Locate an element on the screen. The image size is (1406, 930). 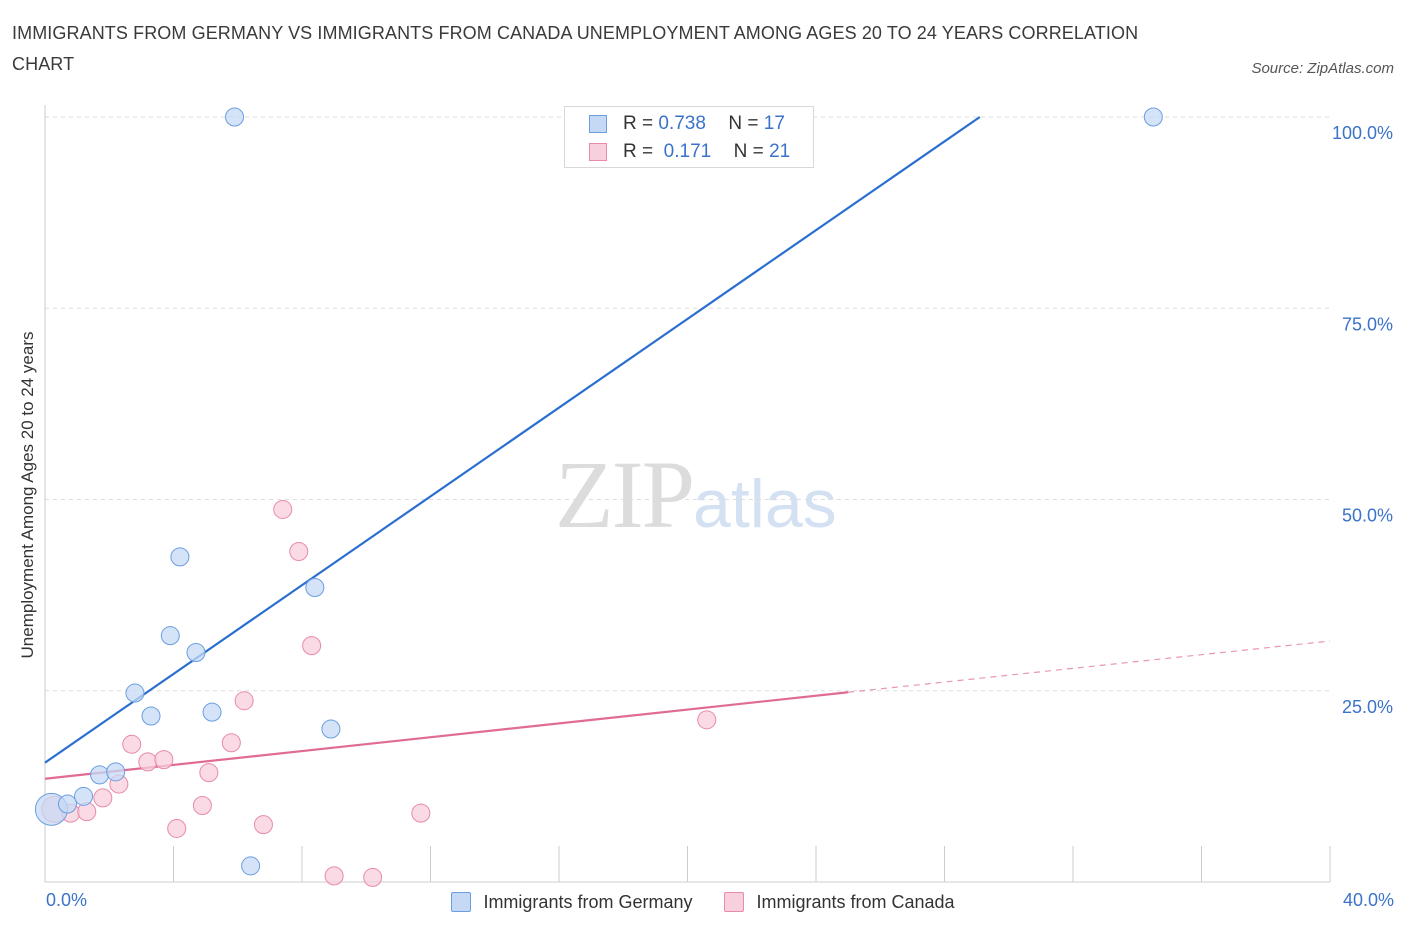
trend-line-canada is located at coordinates (446, 735).